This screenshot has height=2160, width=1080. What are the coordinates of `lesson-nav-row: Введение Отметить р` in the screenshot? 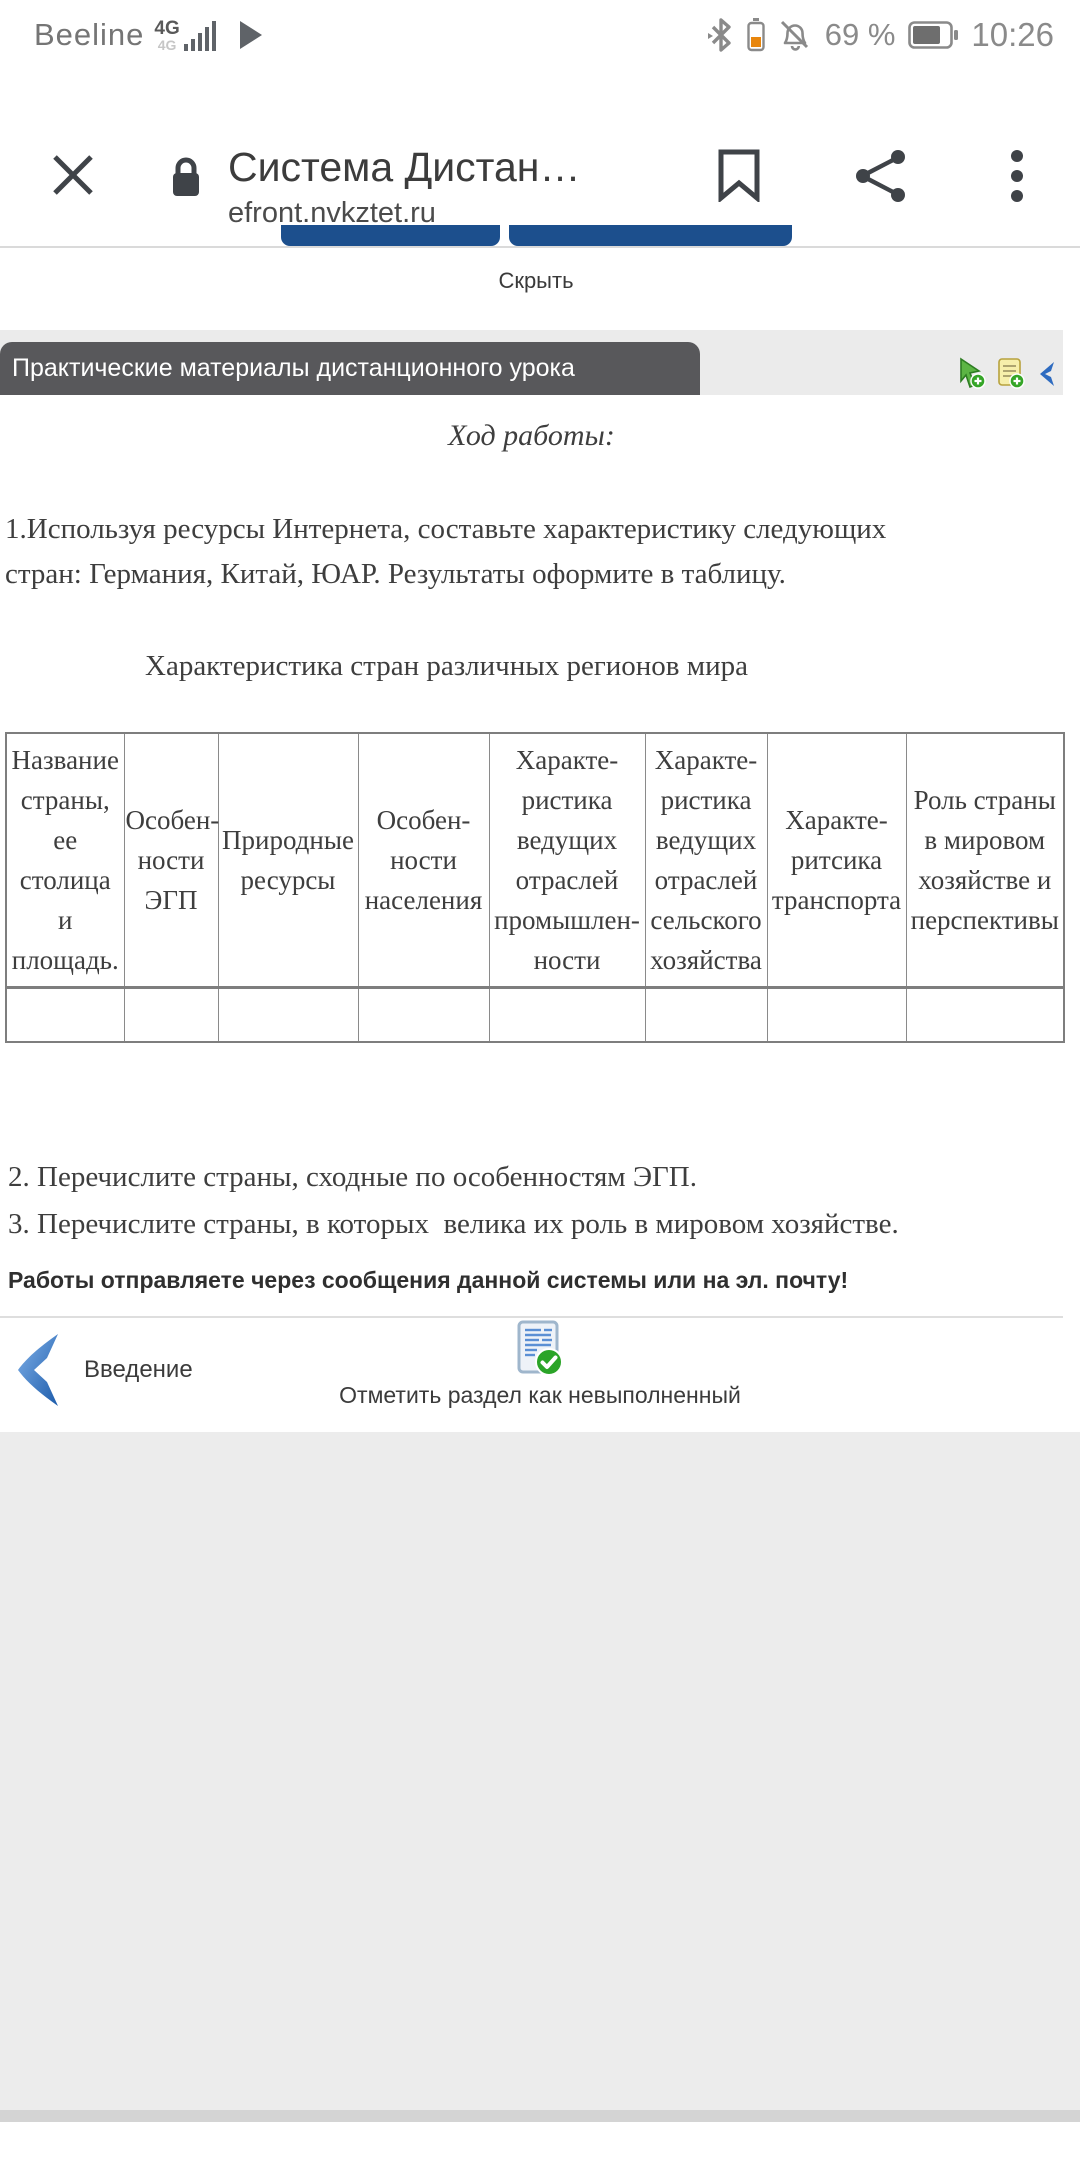 It's located at (540, 1375).